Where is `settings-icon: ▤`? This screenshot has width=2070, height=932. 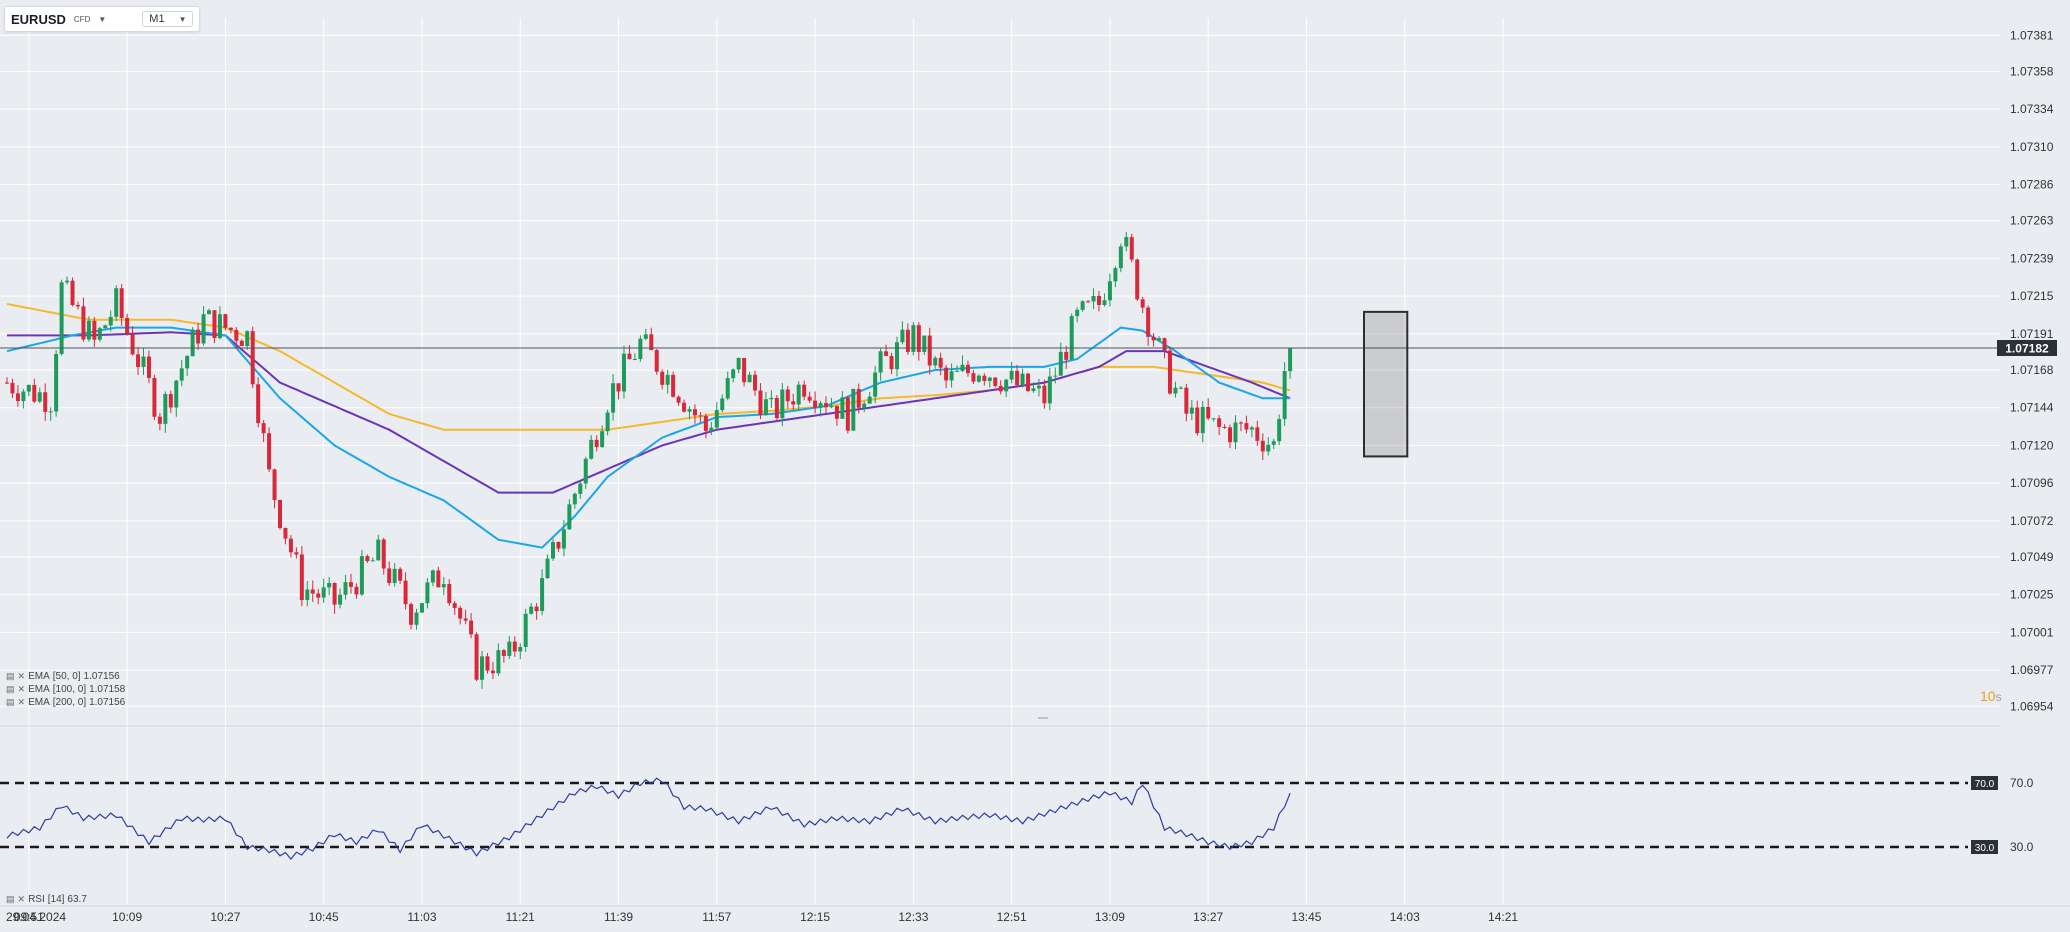
settings-icon: ▤ is located at coordinates (10, 899).